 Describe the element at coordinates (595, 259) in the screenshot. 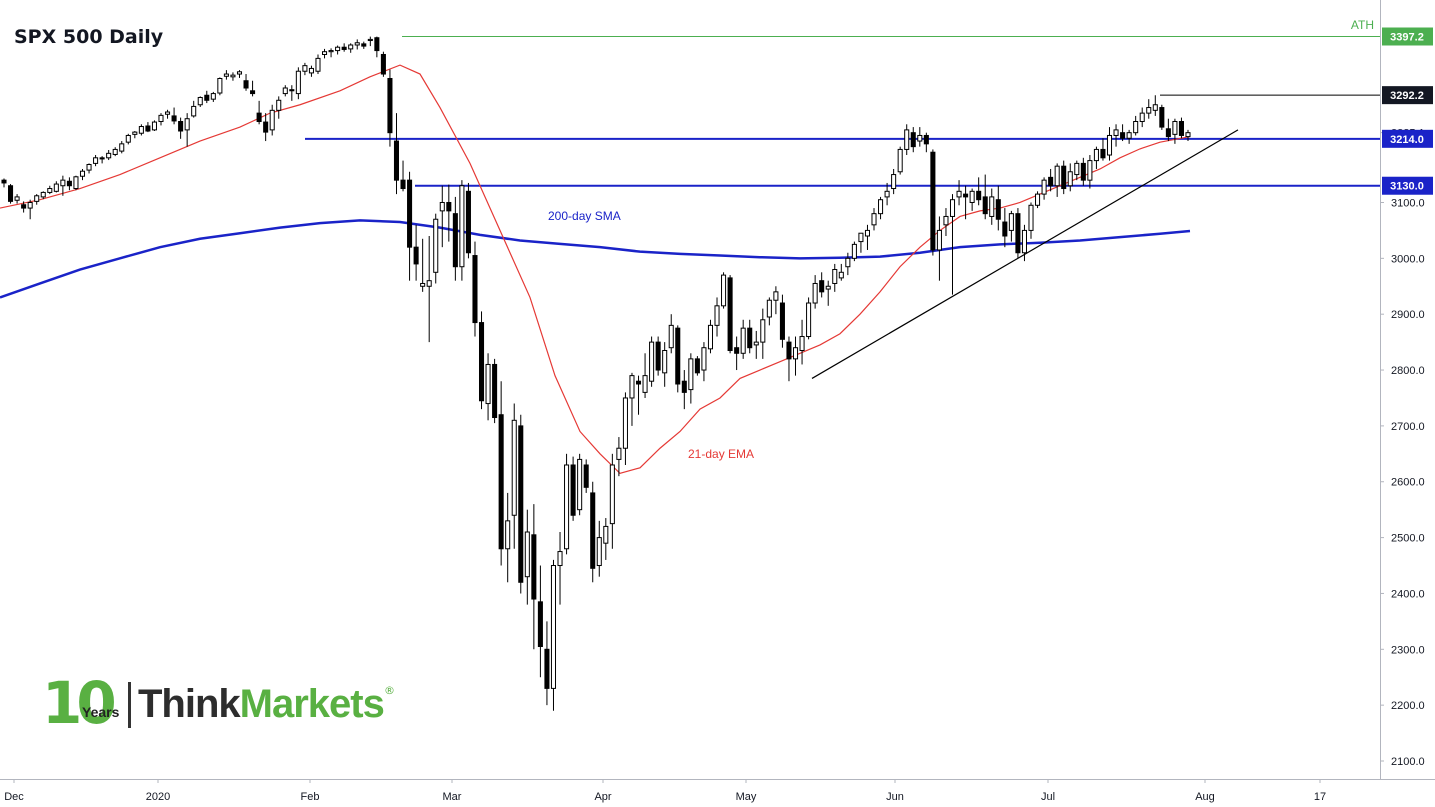

I see `sma200-line` at that location.